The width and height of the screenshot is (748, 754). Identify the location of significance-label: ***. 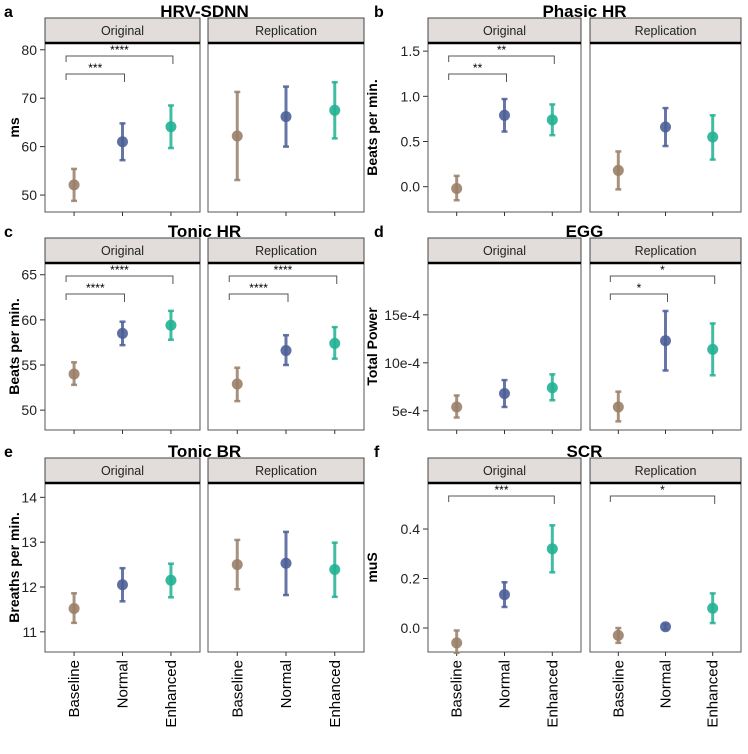
(95, 68).